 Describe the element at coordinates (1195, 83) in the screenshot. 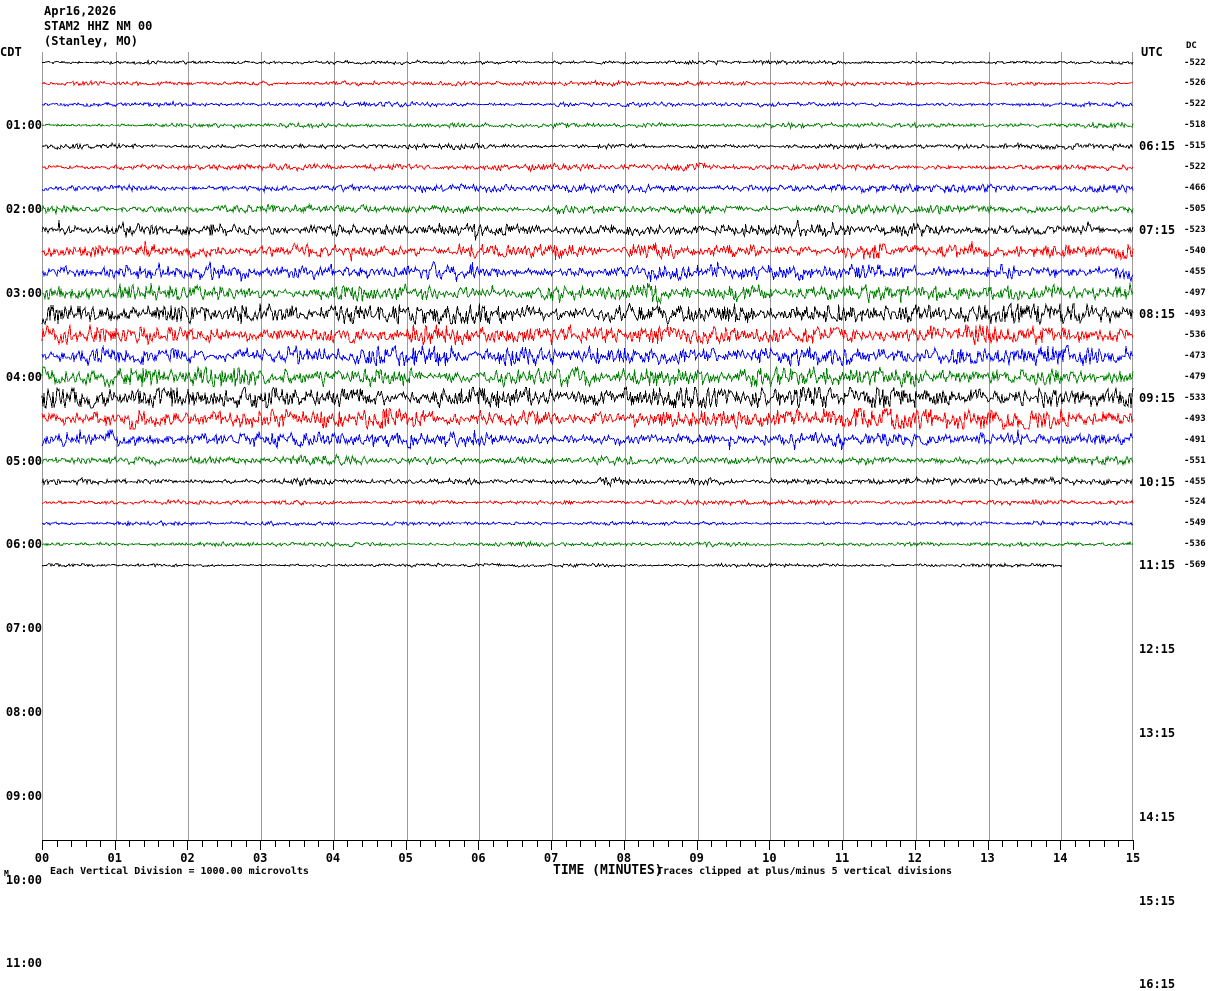

I see `dc-offset-label-1: -526` at that location.